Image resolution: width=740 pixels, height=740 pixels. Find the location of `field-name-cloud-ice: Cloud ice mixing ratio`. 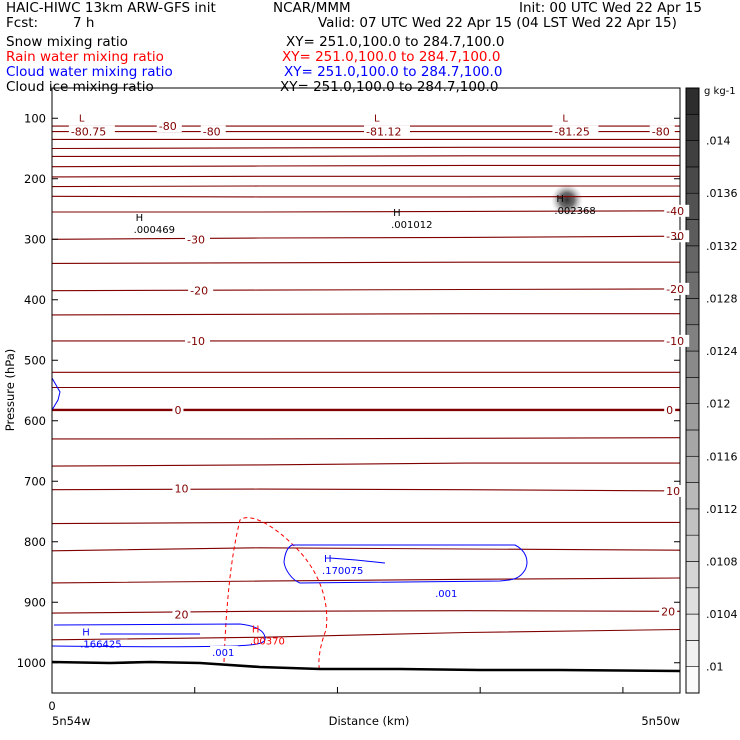

field-name-cloud-ice: Cloud ice mixing ratio is located at coordinates (80, 87).